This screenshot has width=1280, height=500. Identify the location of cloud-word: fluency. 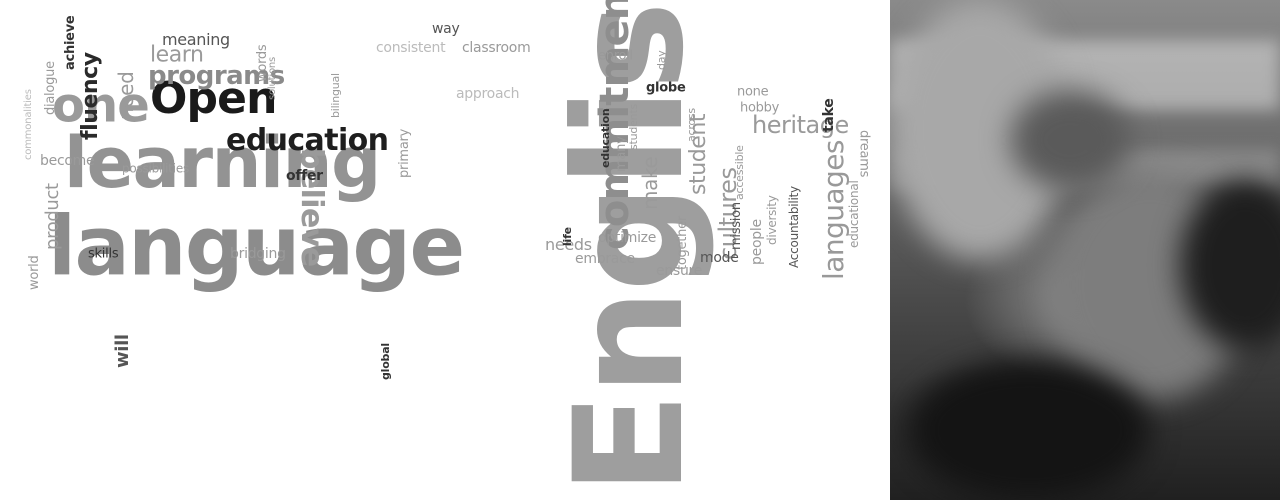
(90, 96).